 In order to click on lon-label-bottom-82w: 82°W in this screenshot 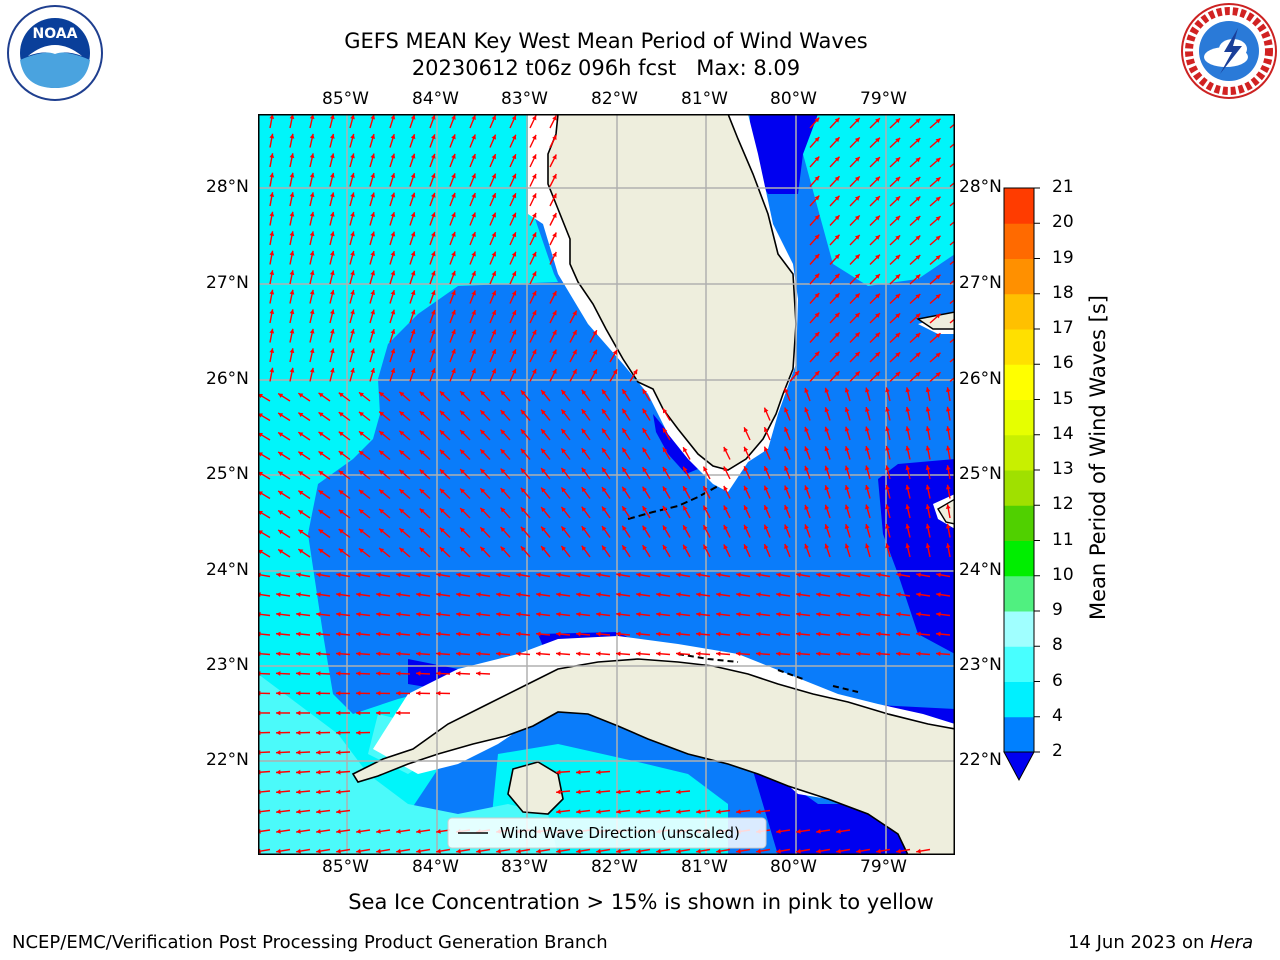, I will do `click(614, 867)`.